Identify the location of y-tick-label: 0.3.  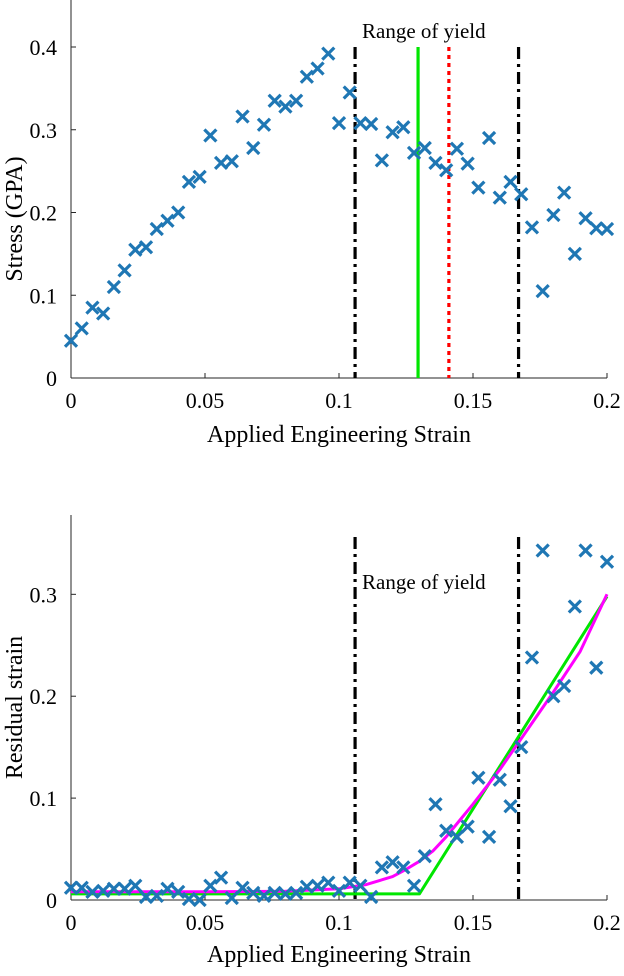
(44, 594).